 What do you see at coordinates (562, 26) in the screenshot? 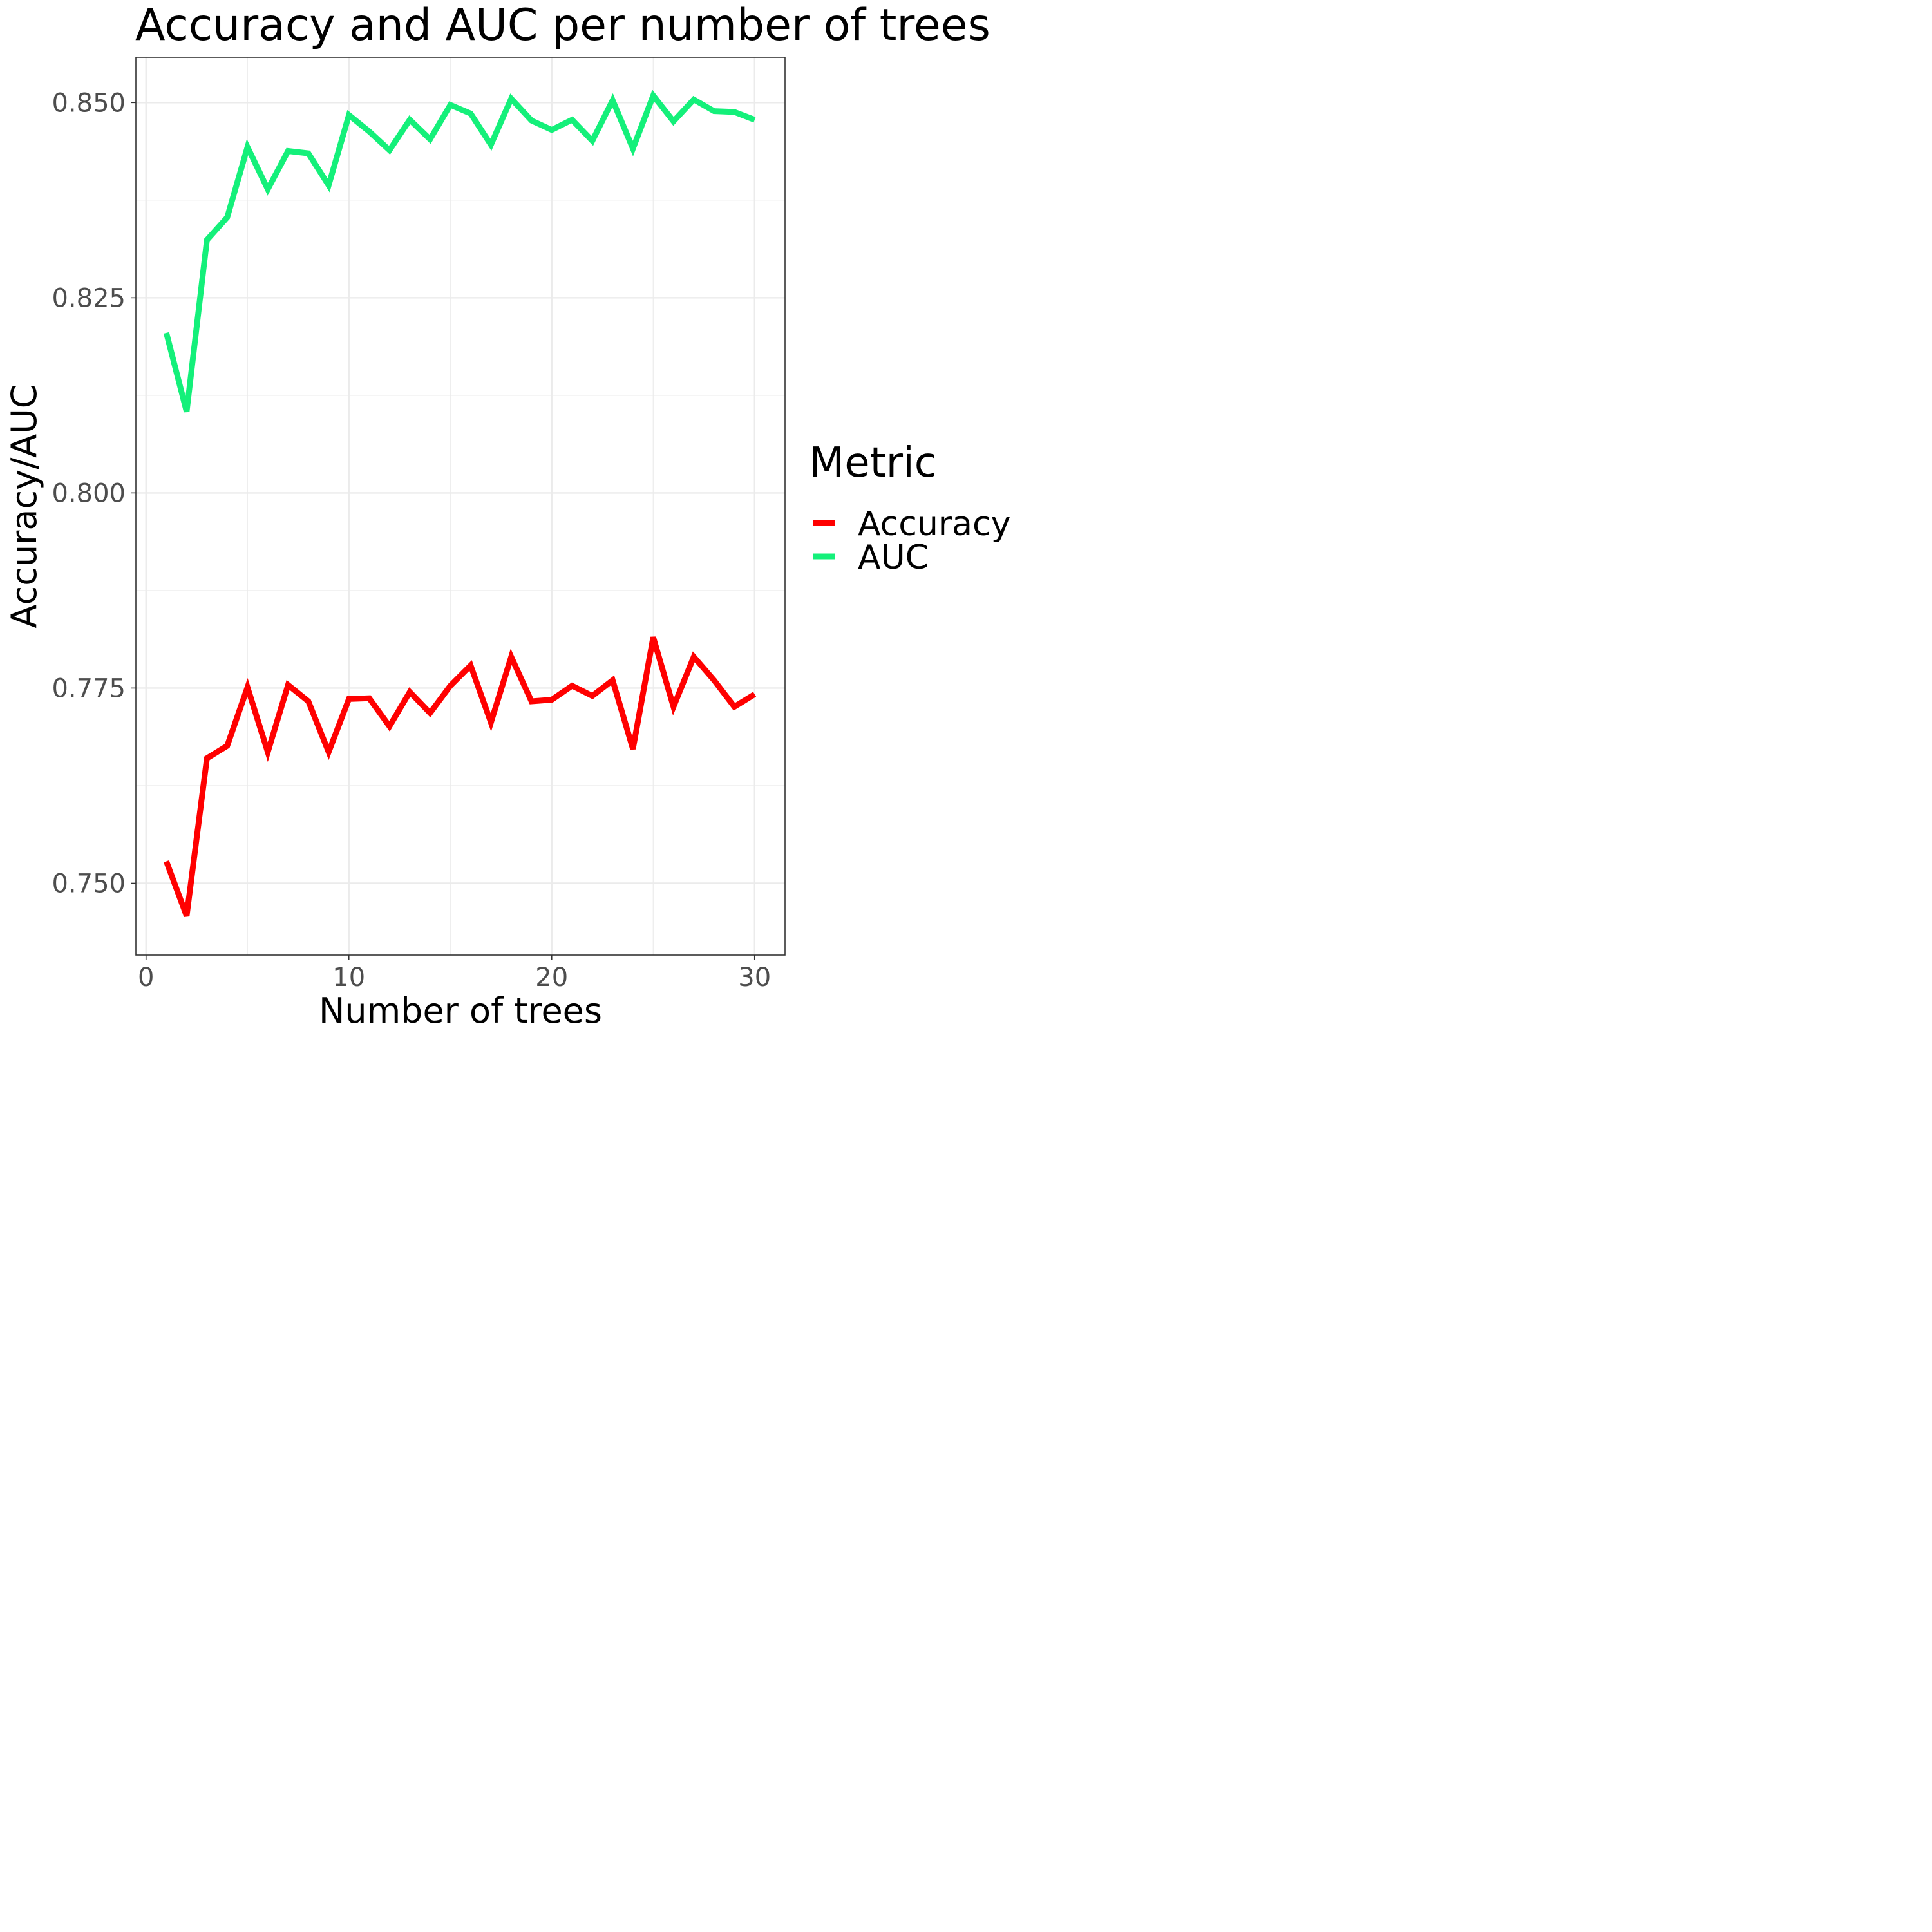
I see `chart-title: Accuracy and AUC per number of trees` at bounding box center [562, 26].